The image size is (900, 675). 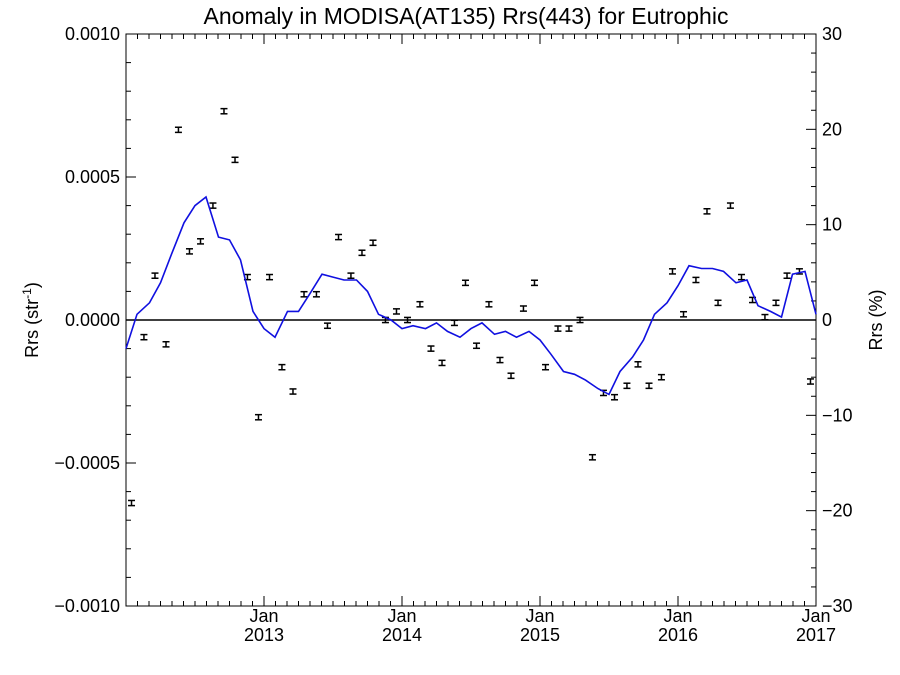 I want to click on y-left-tick-label: −0.0005, so click(x=87, y=463).